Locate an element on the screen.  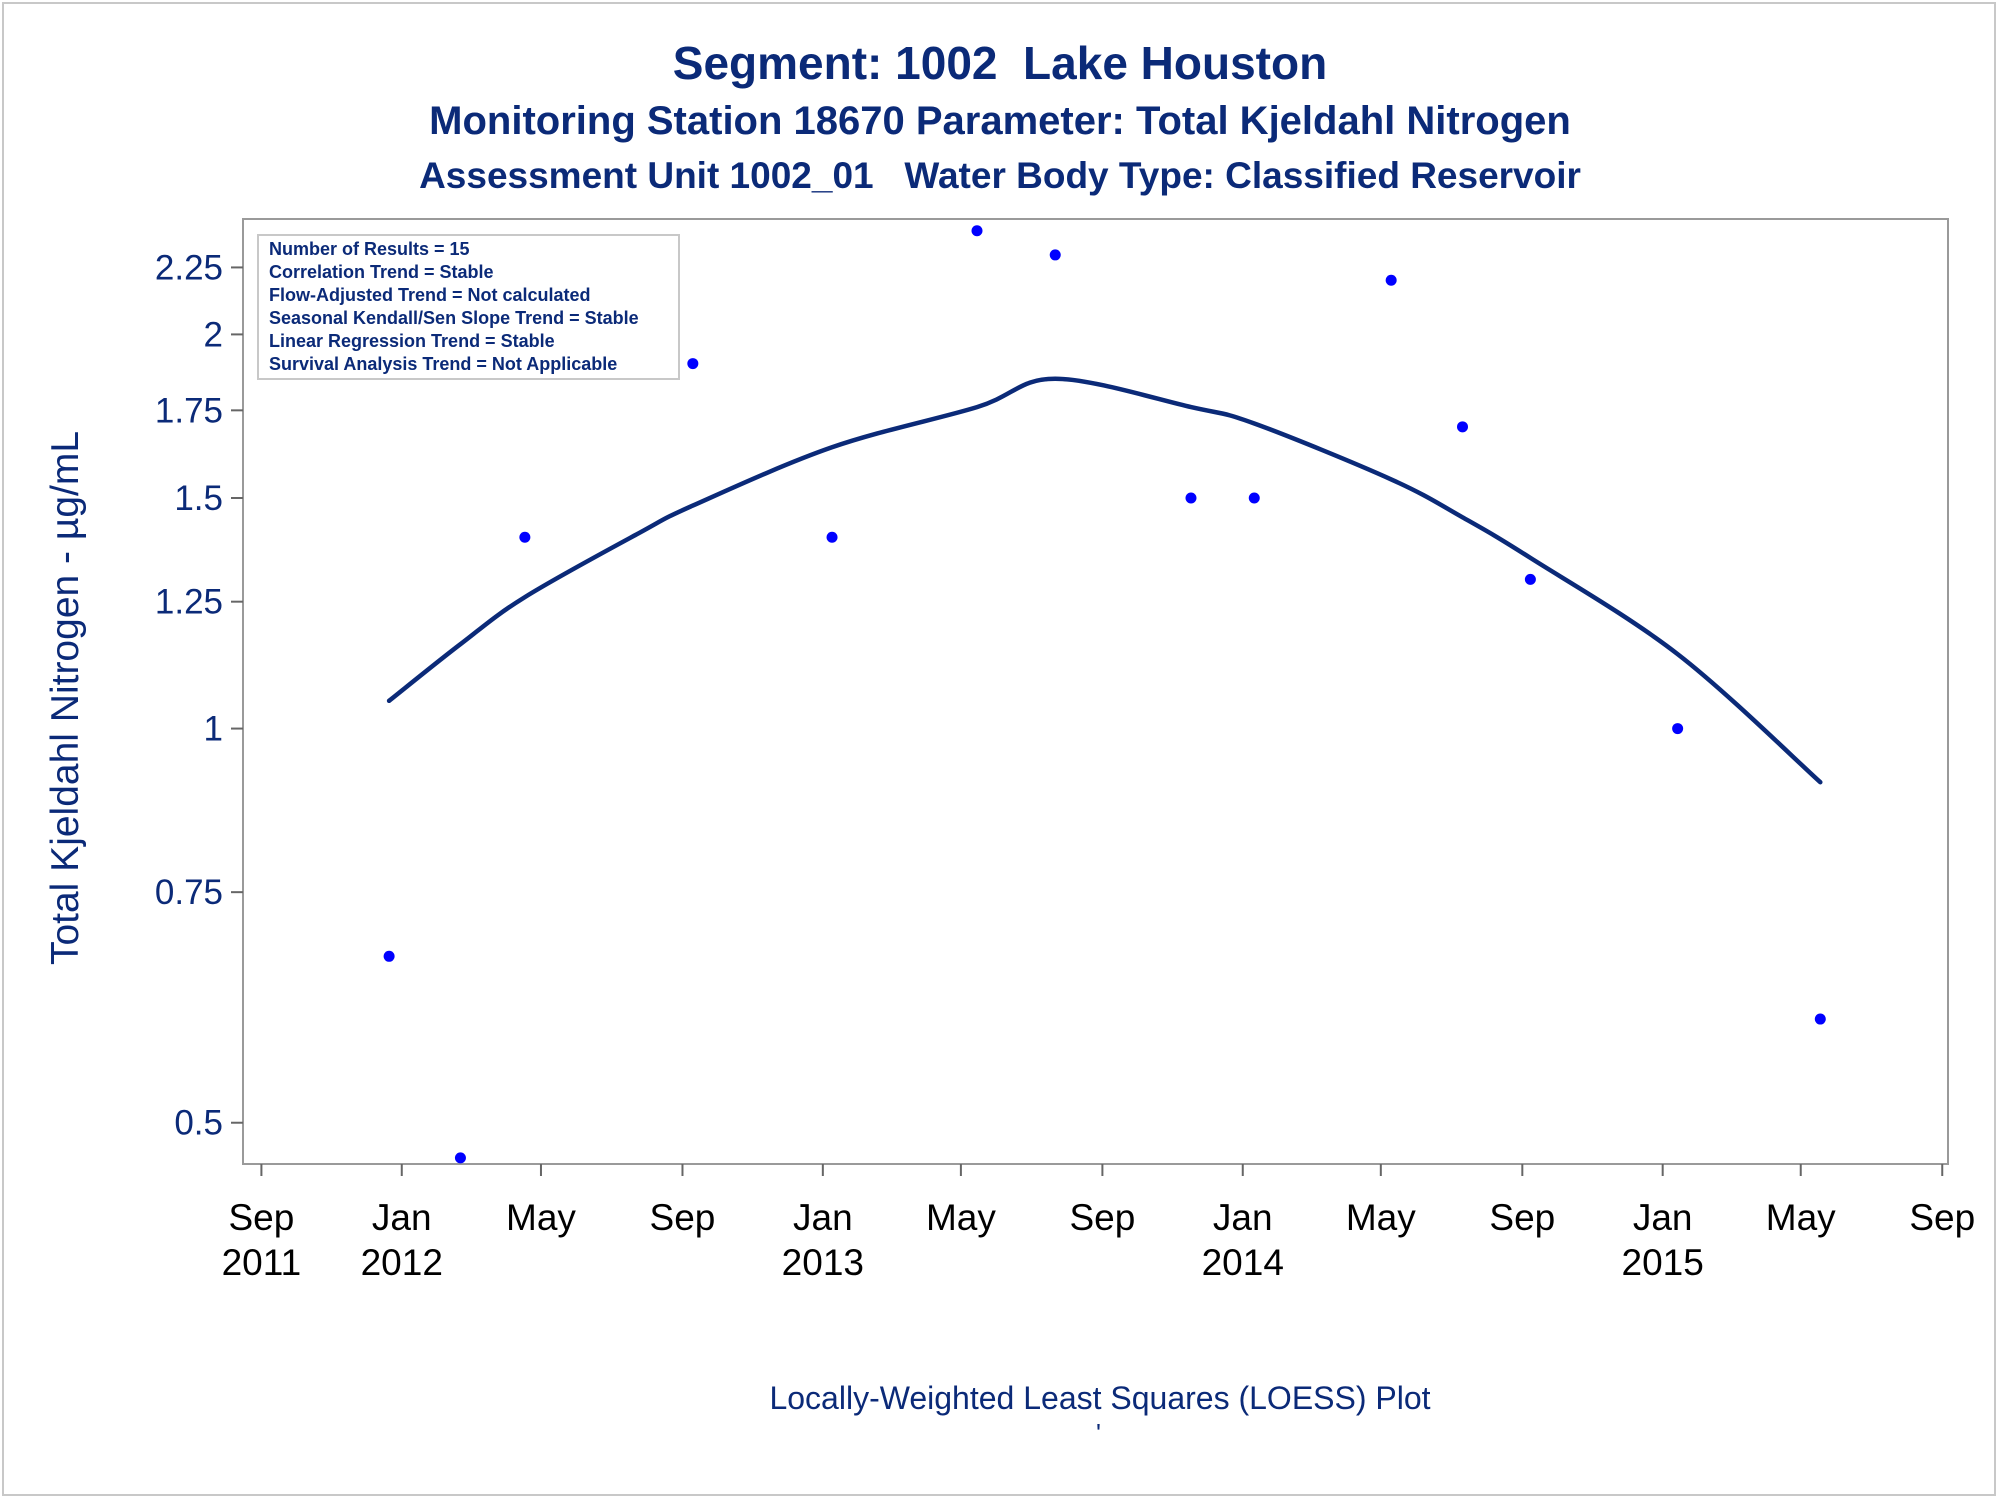
y-tick-label: 1 is located at coordinates (213, 729).